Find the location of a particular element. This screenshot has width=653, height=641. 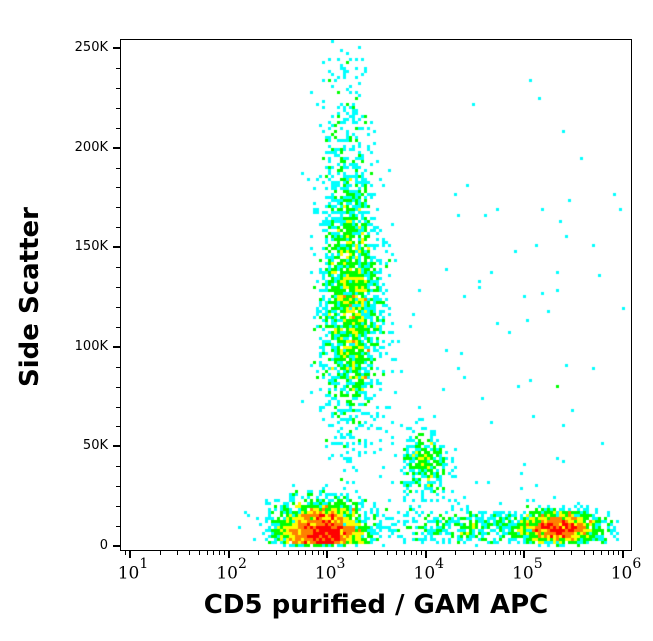

y-tick-label: 250K is located at coordinates (91, 47).